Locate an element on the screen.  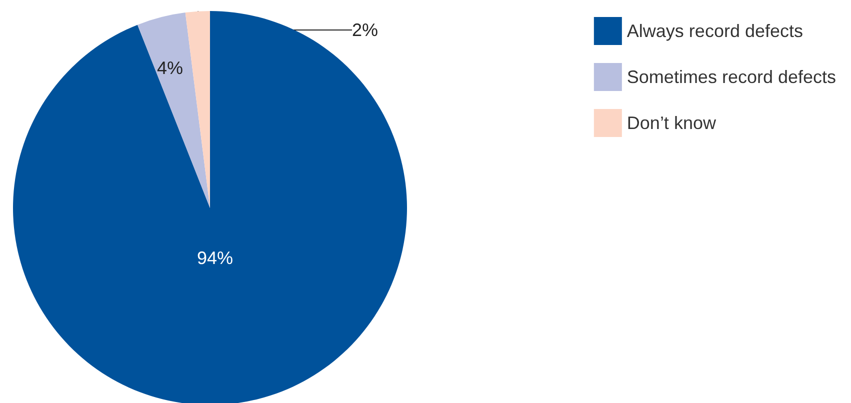
legend-label: Always record defects is located at coordinates (714, 31).